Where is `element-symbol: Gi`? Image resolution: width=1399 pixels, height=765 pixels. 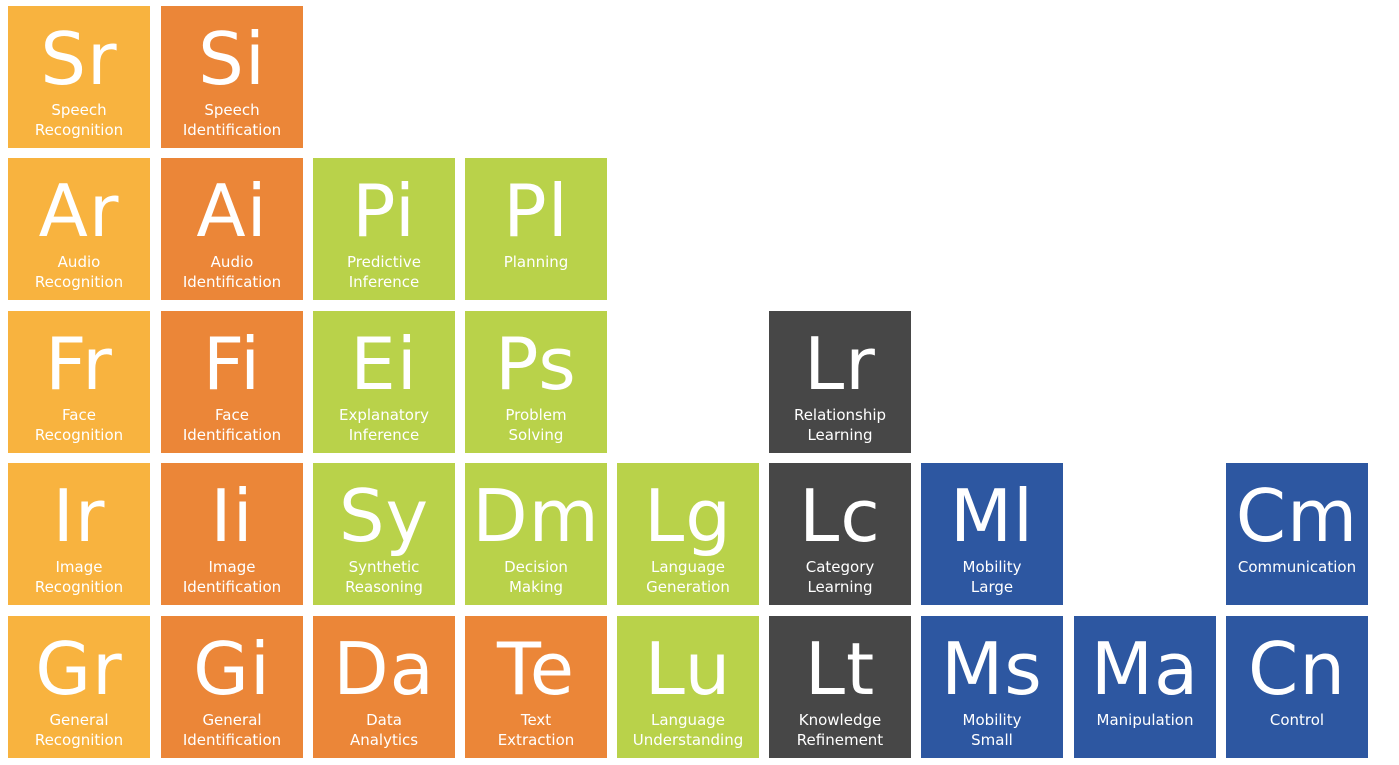 element-symbol: Gi is located at coordinates (232, 669).